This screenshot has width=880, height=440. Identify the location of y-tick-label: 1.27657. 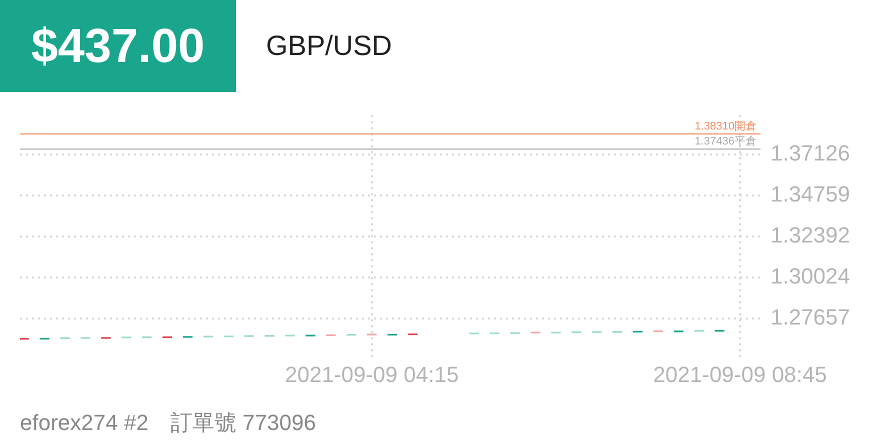
(810, 317).